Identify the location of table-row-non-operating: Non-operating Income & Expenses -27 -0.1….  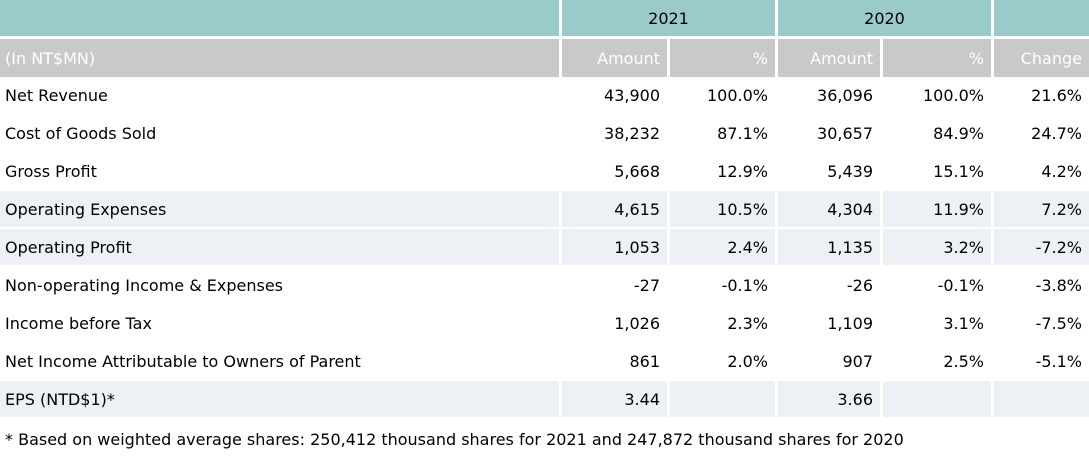
(544, 286).